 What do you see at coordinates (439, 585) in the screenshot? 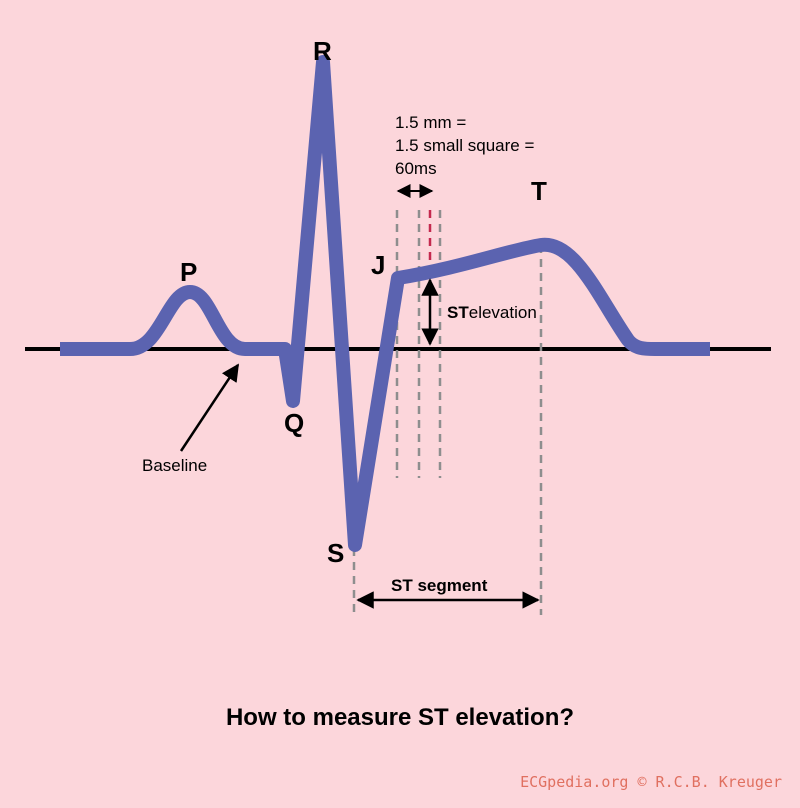
I see `st-segment-label: ST segment` at bounding box center [439, 585].